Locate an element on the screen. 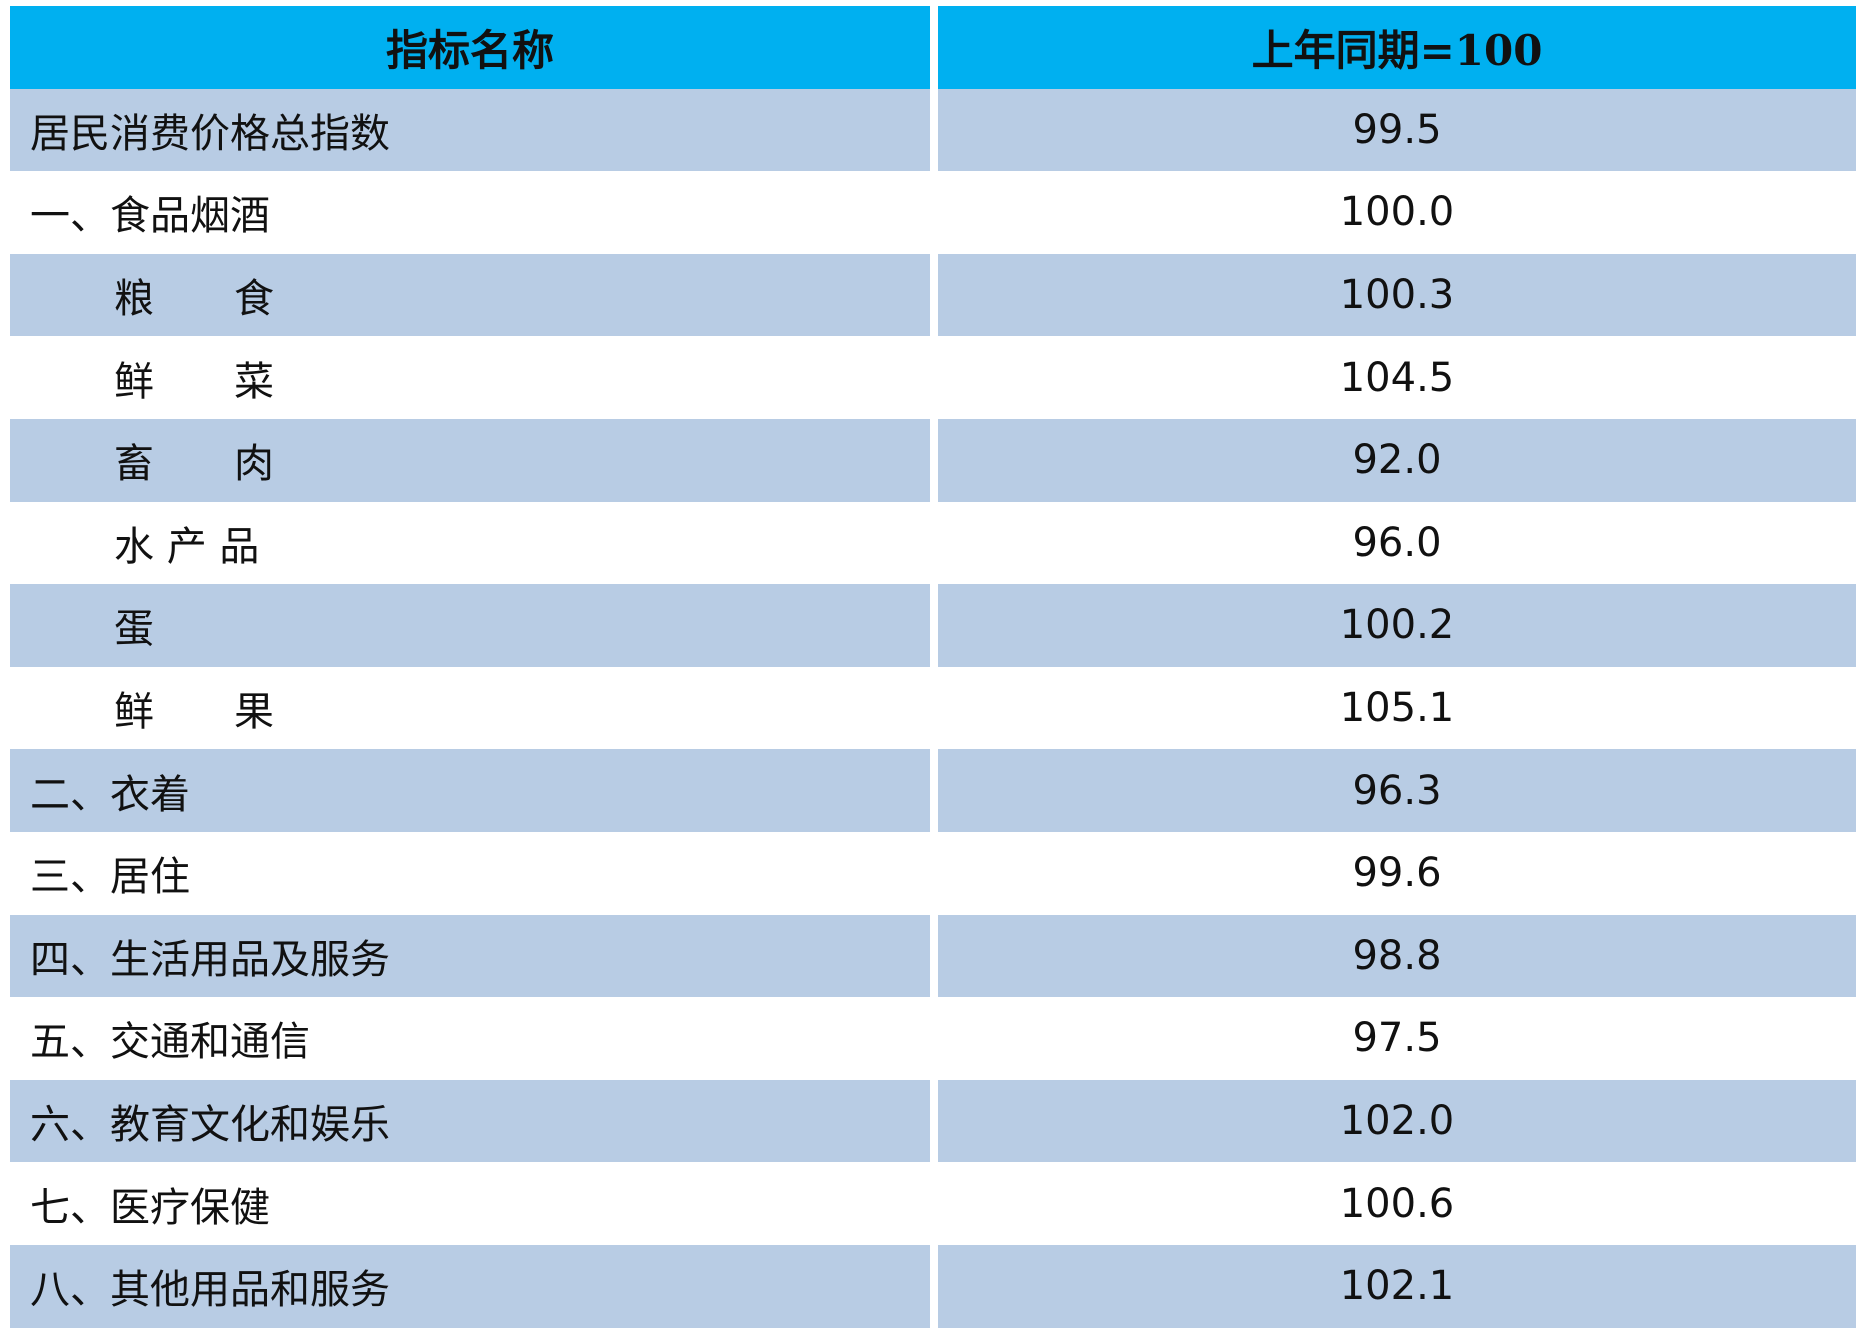 This screenshot has width=1861, height=1331. row-value: 96.3 is located at coordinates (1397, 790).